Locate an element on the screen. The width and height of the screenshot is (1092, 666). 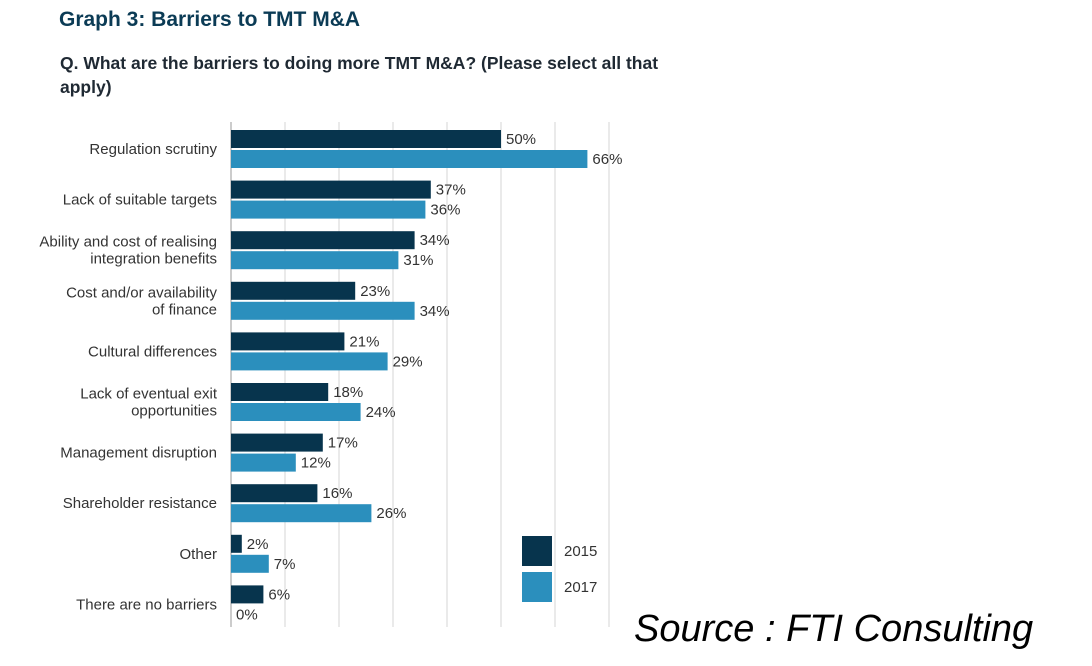
value-label-2015: 2% is located at coordinates (258, 544).